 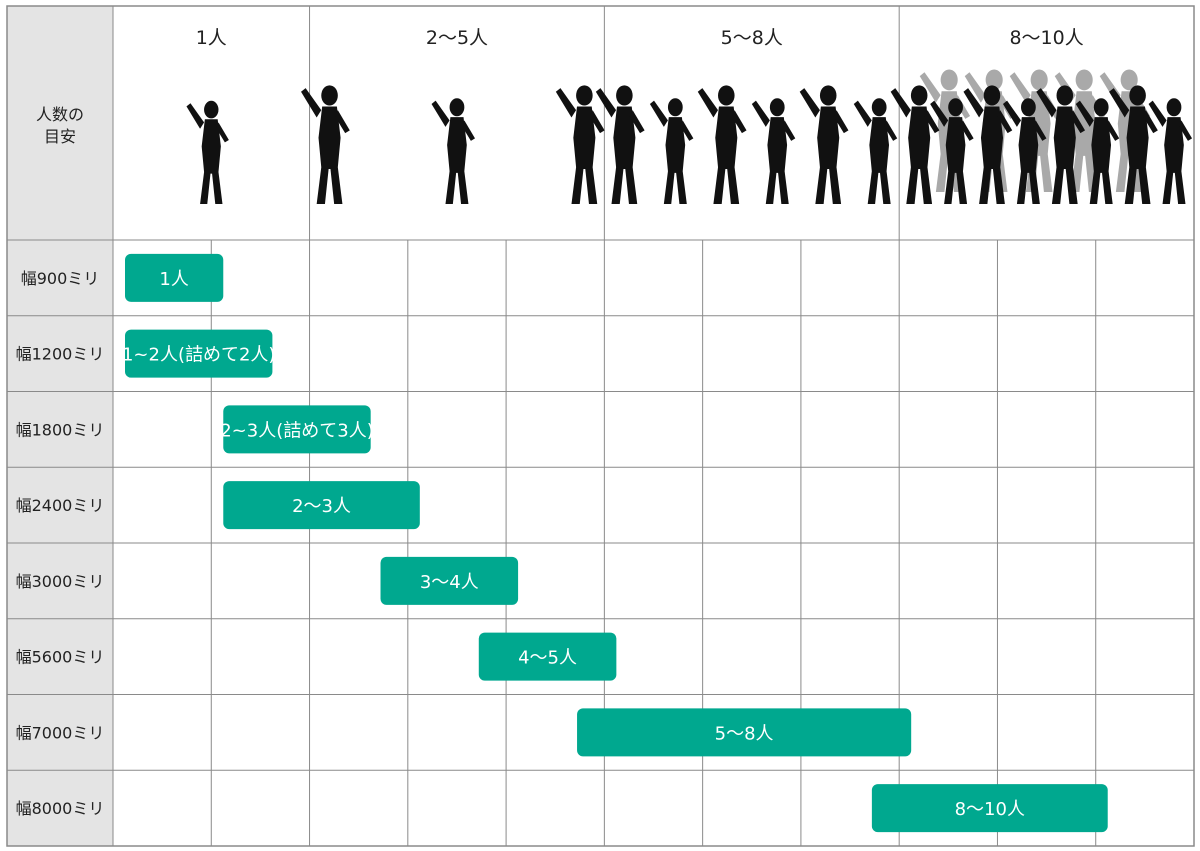 What do you see at coordinates (457, 38) in the screenshot?
I see `group-label: 2〜5人` at bounding box center [457, 38].